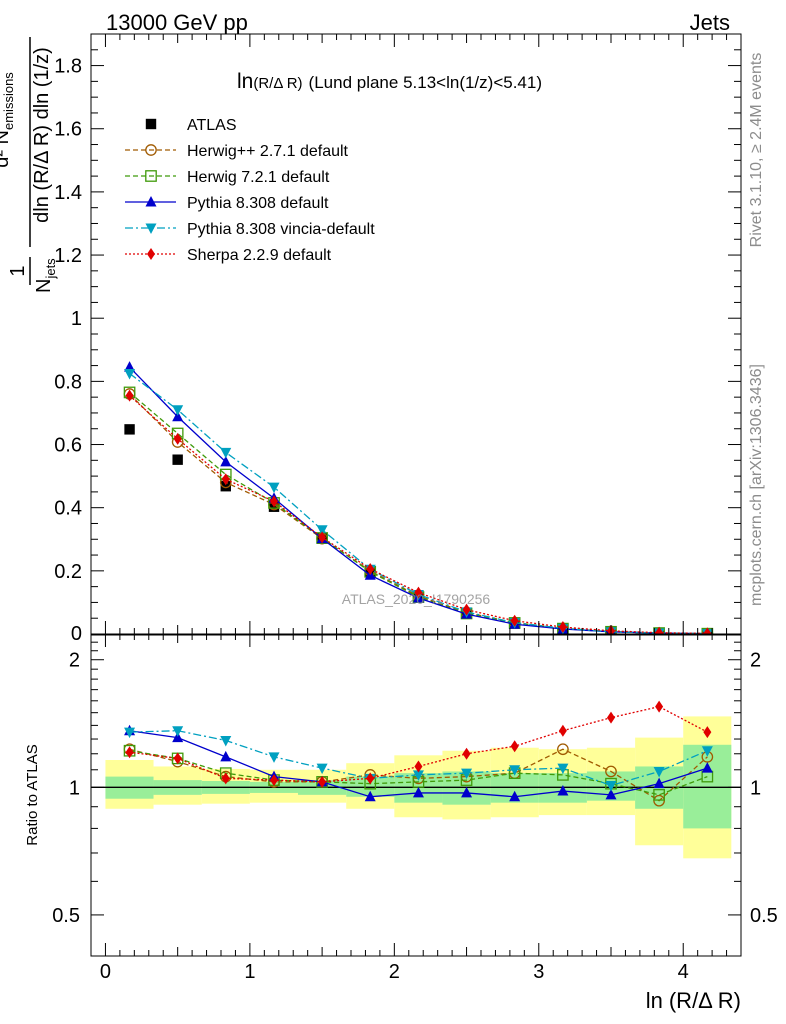  Describe the element at coordinates (177, 22) in the screenshot. I see `header-process-label: 13000 GeV pp` at that location.